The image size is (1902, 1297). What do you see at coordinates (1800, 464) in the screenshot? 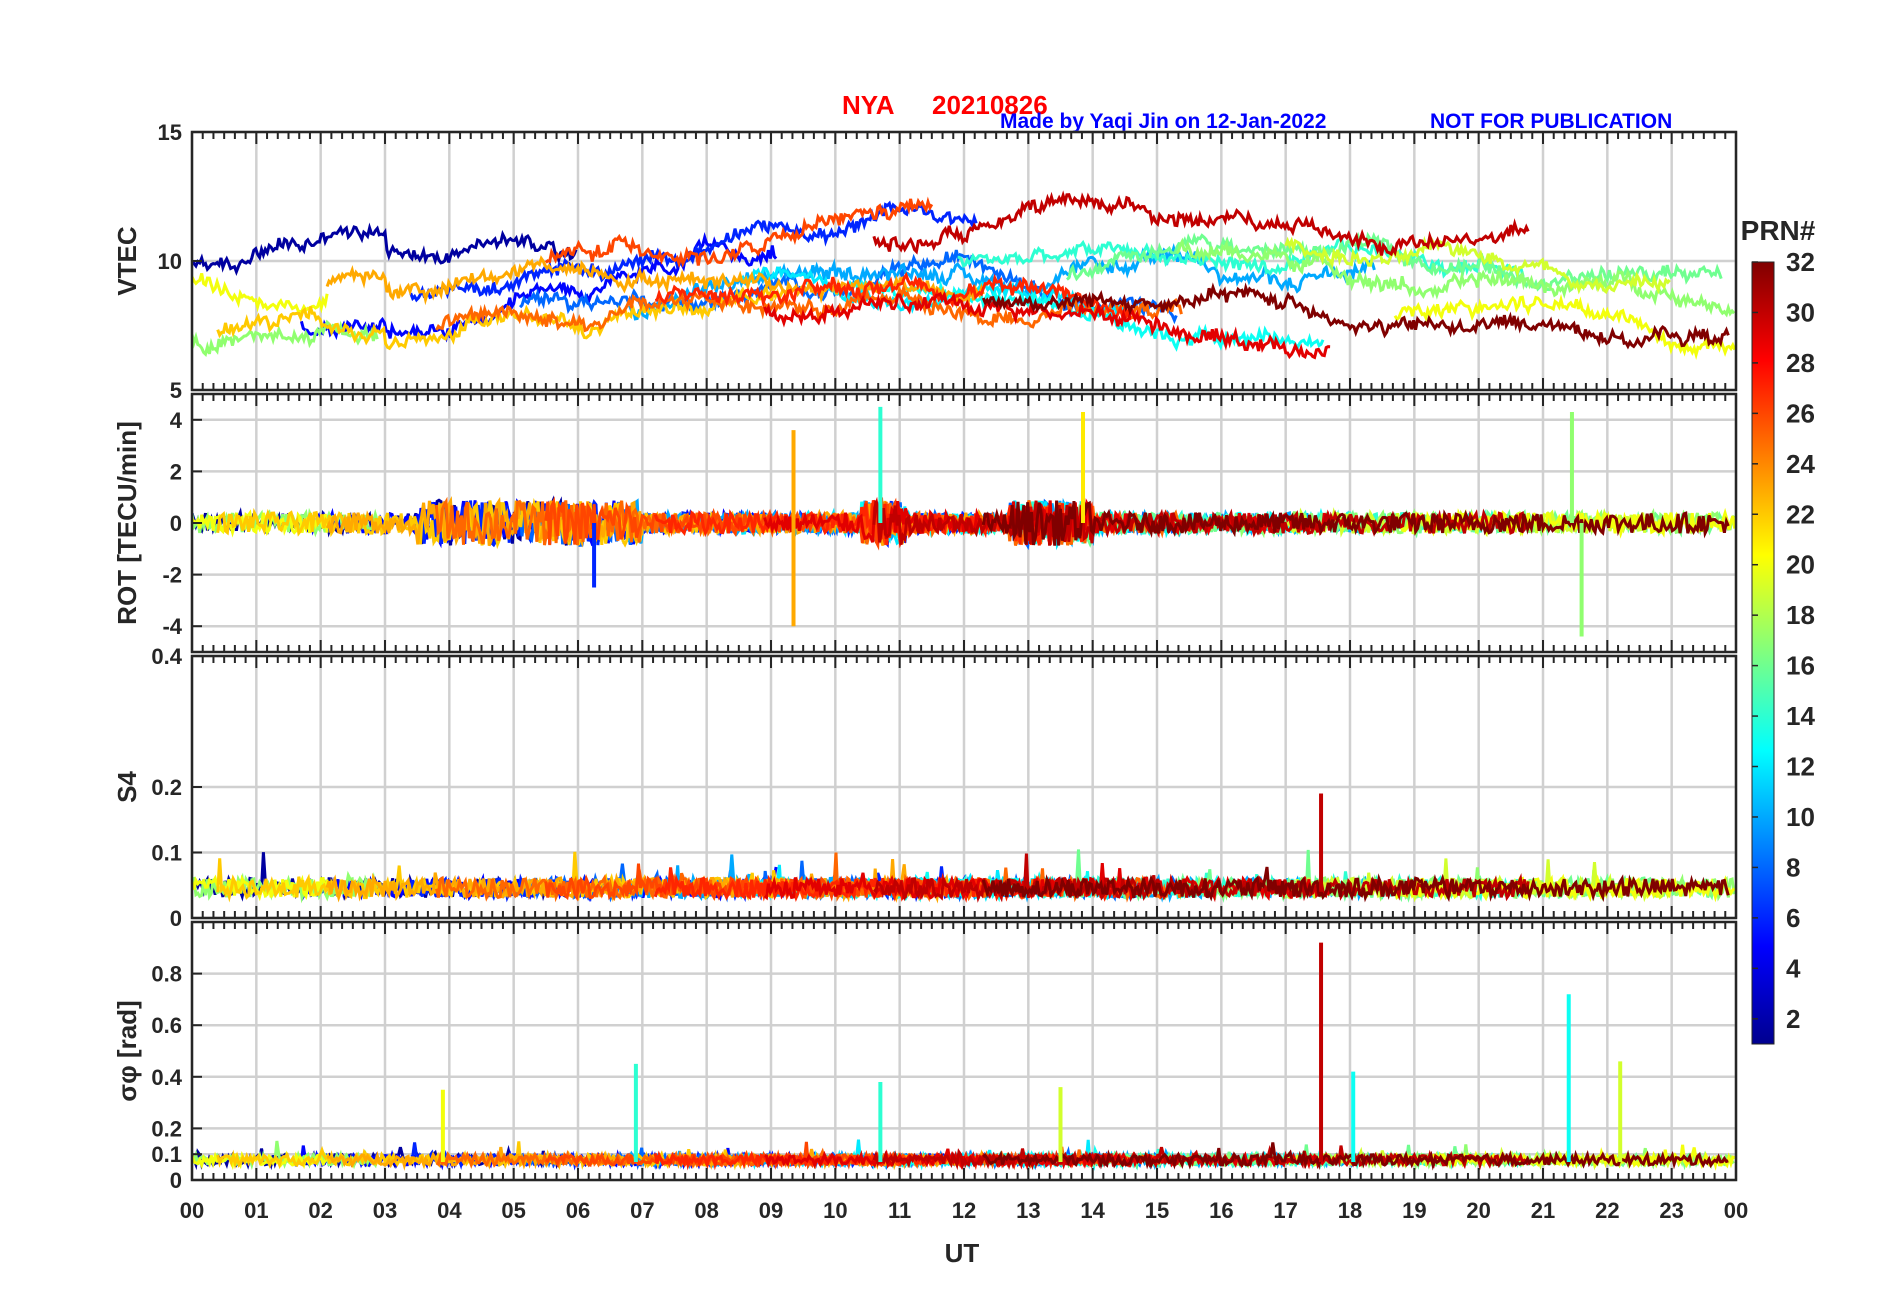
I see `colorbar-tick-label: 24` at bounding box center [1800, 464].